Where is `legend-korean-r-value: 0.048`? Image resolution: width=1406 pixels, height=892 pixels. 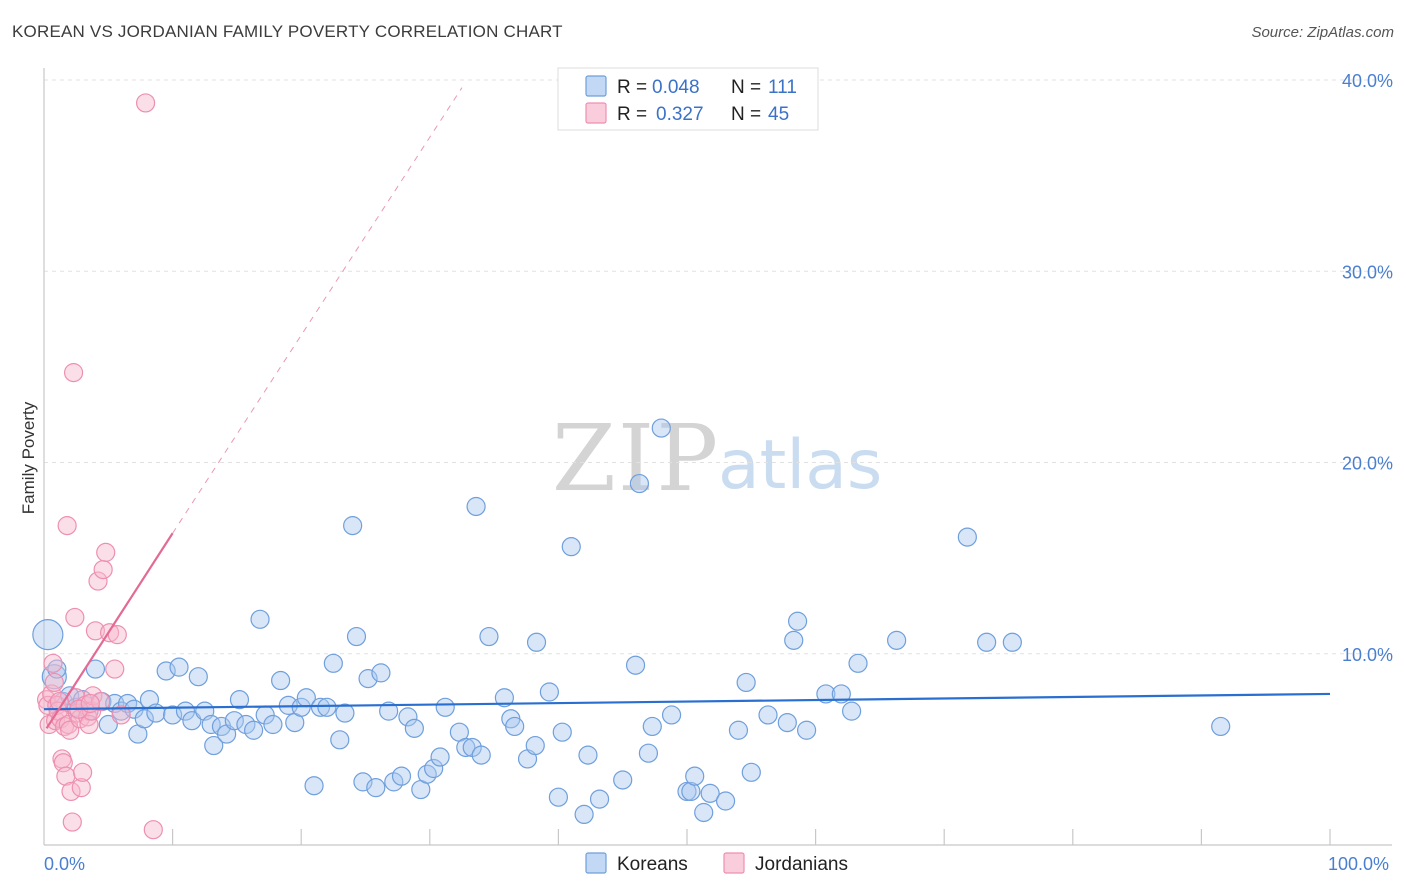 legend-korean-r-value: 0.048 is located at coordinates (676, 87).